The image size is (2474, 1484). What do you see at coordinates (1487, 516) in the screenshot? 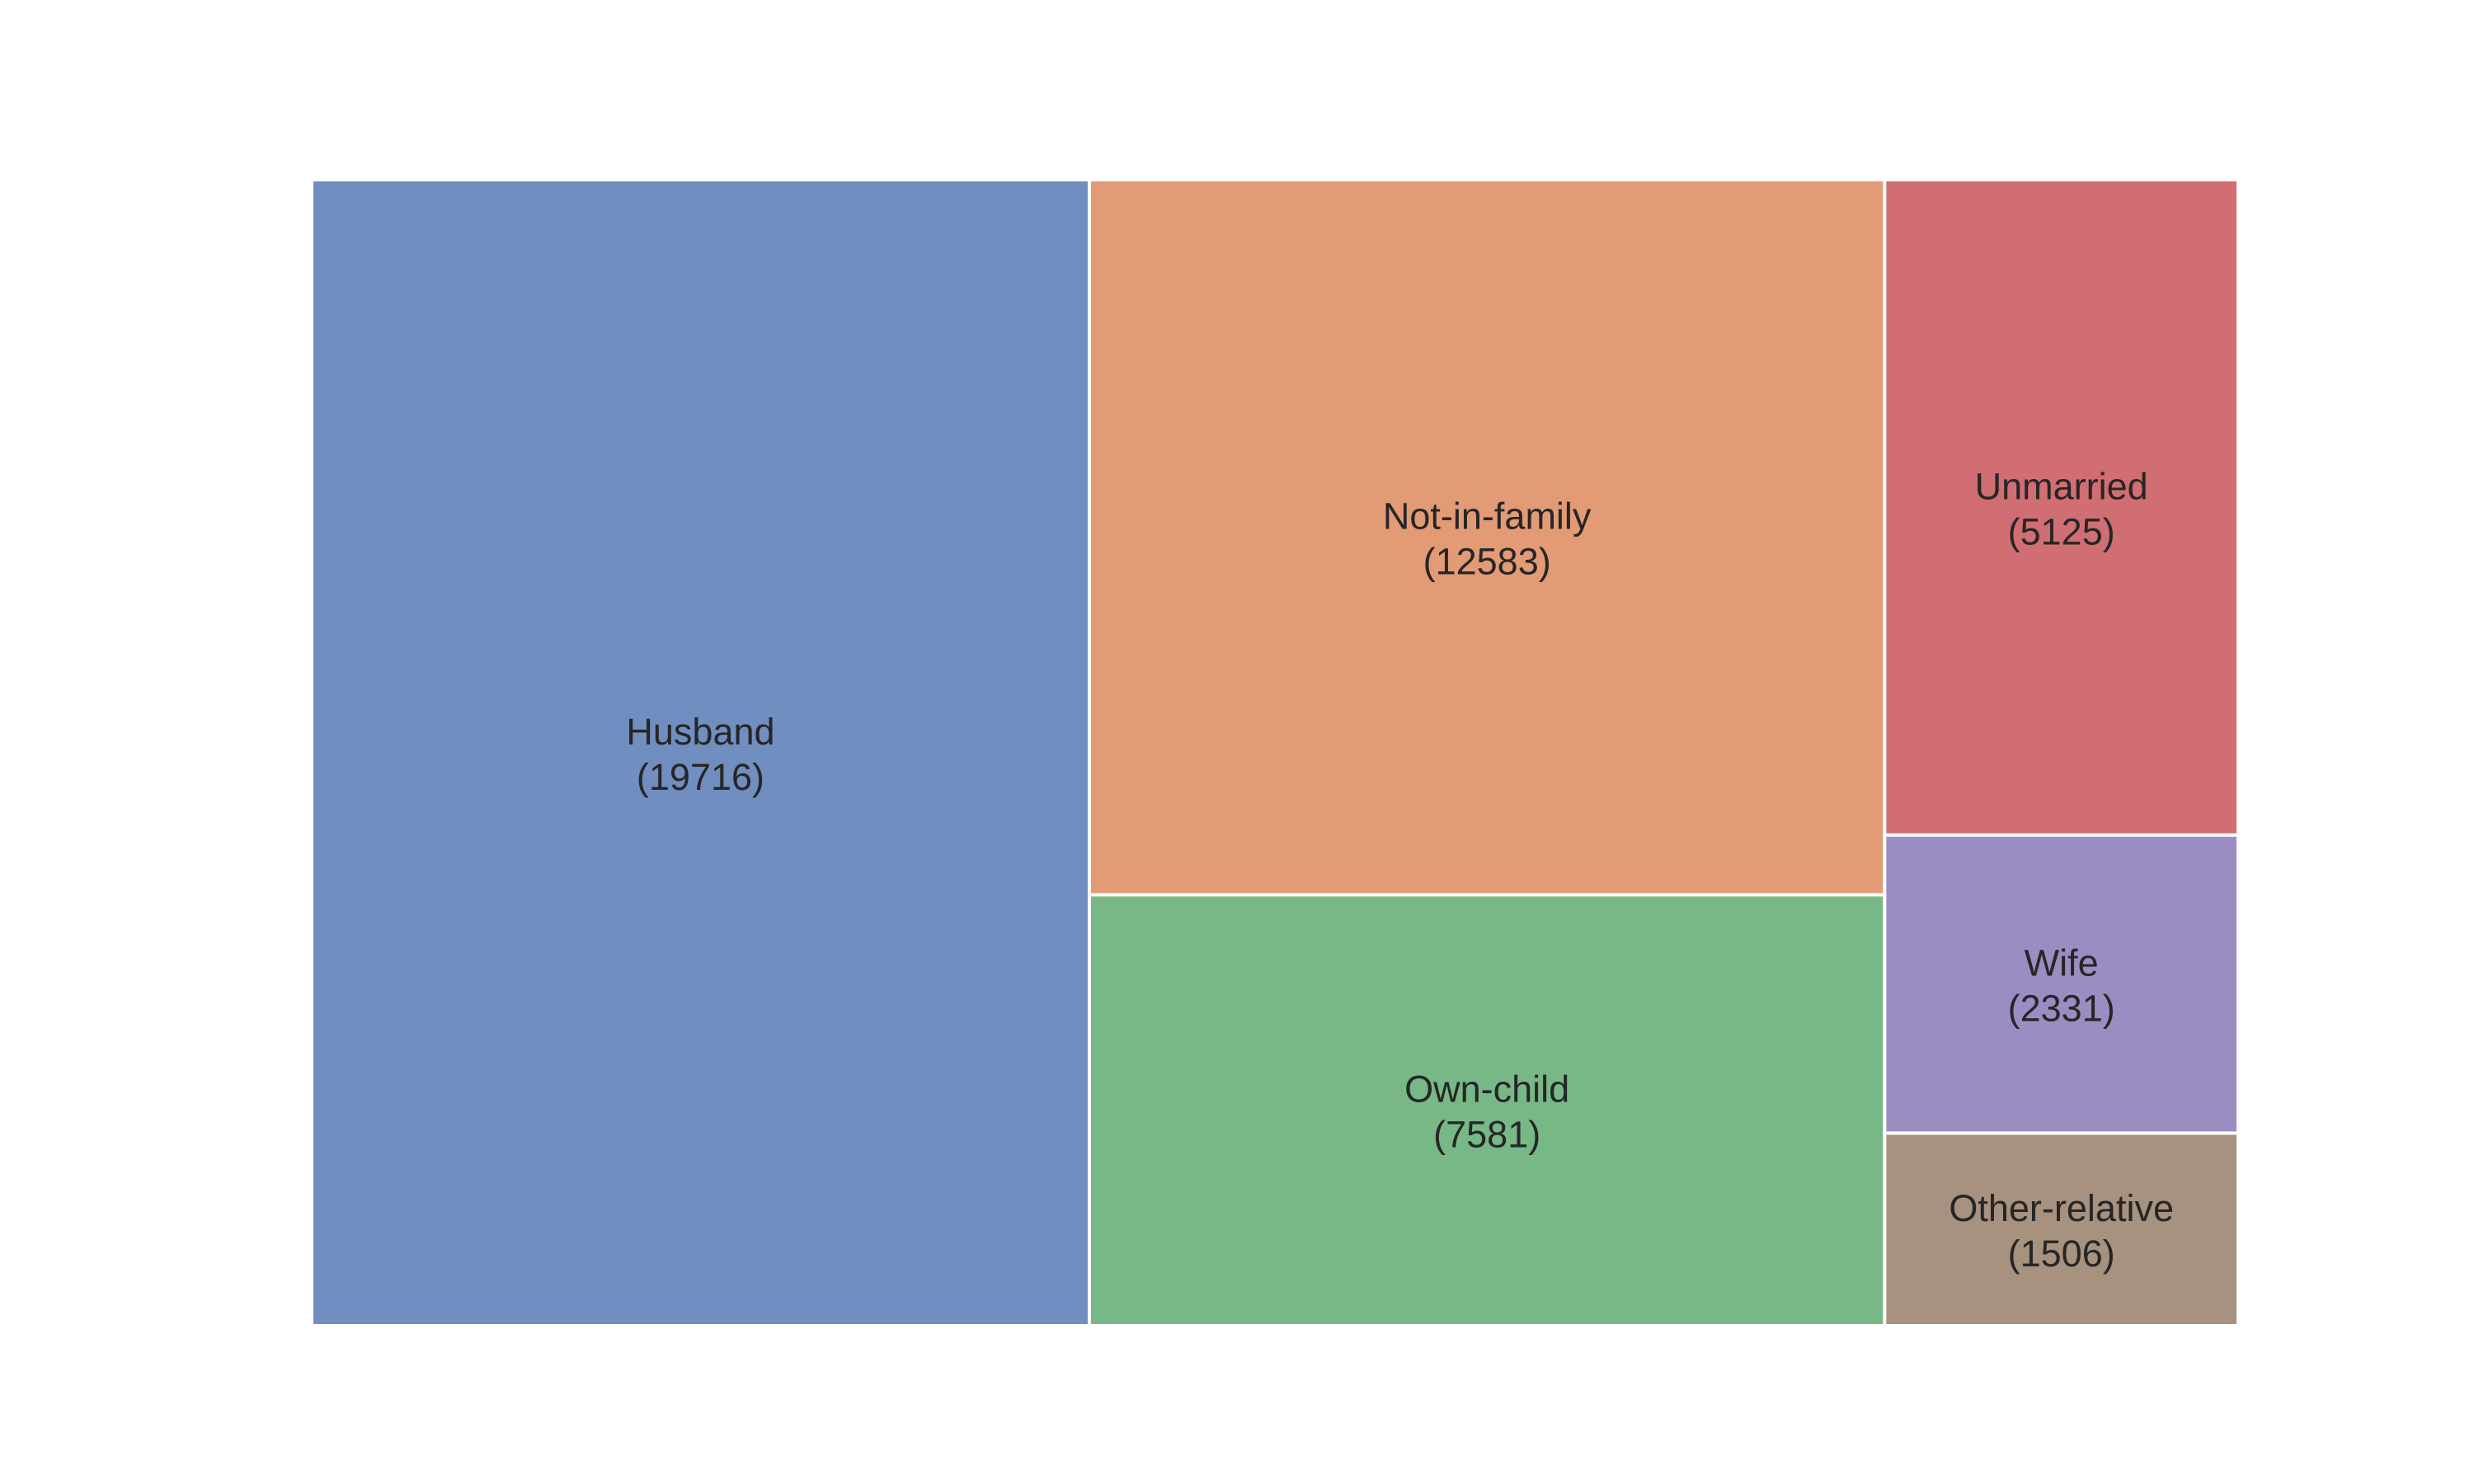
I see `tile-label-not-in-family: Not-in-family` at bounding box center [1487, 516].